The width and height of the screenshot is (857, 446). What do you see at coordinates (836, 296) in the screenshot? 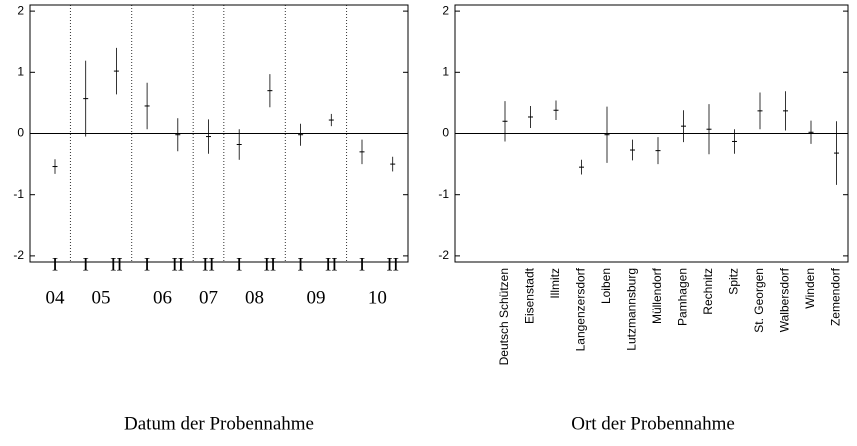
I see `x-tick-label: Zemendorf` at bounding box center [836, 296].